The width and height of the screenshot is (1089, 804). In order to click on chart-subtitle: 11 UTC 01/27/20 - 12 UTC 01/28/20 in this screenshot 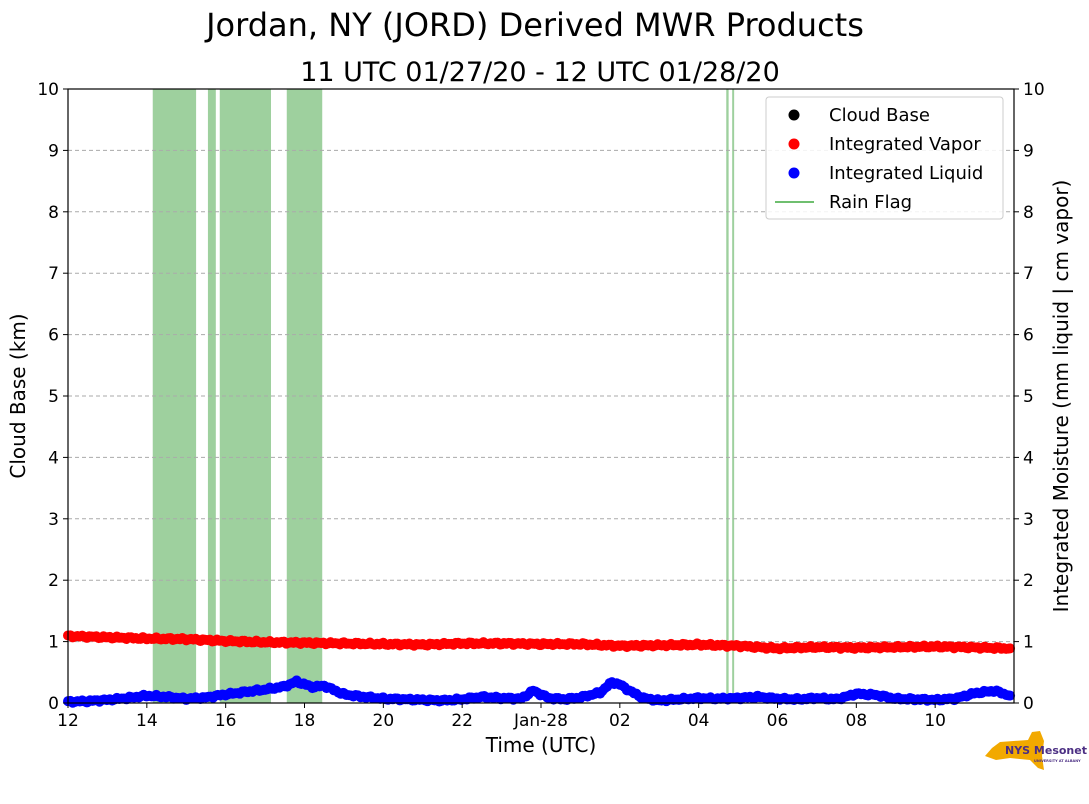, I will do `click(540, 72)`.